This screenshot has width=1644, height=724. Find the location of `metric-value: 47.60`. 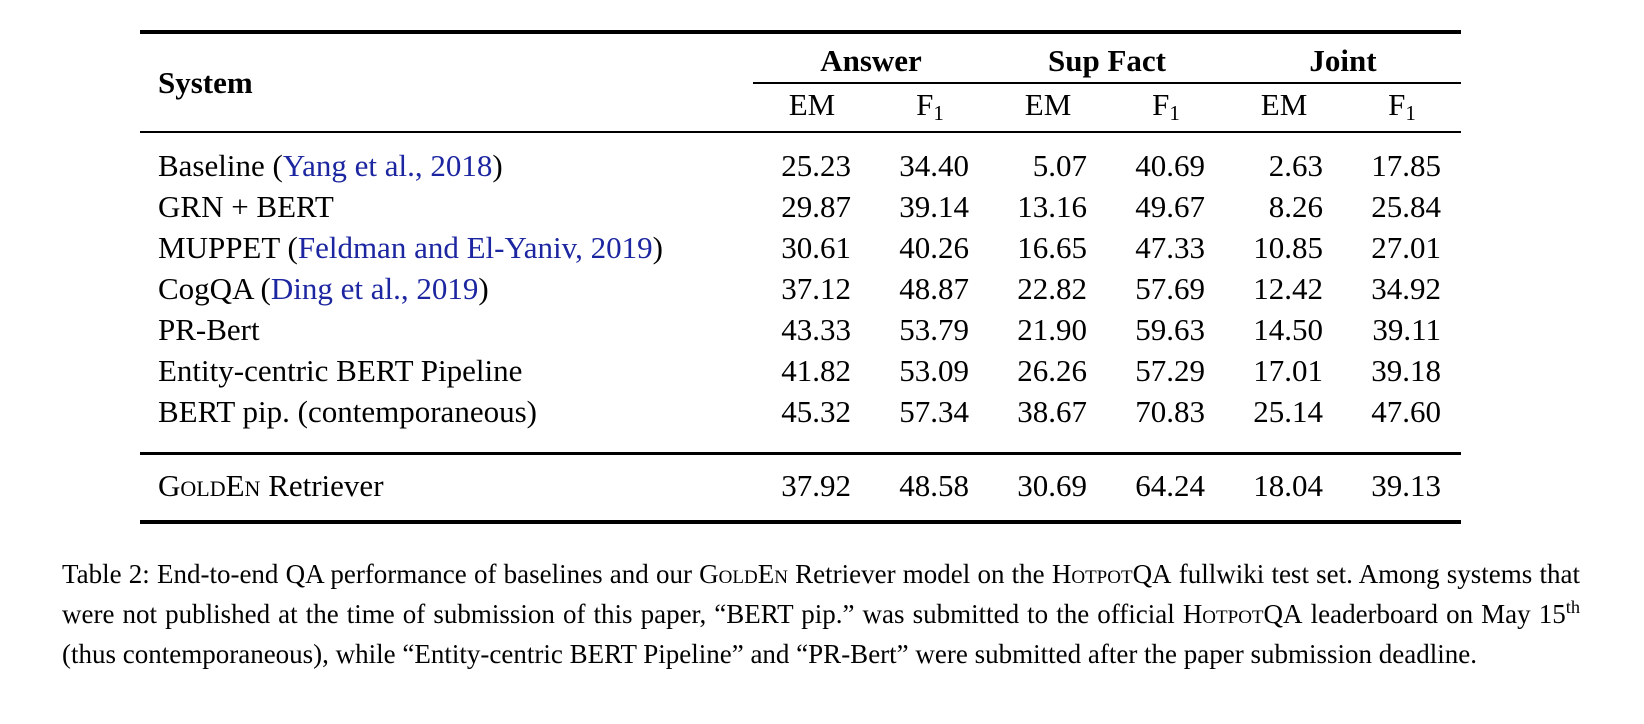

metric-value: 47.60 is located at coordinates (1406, 411).